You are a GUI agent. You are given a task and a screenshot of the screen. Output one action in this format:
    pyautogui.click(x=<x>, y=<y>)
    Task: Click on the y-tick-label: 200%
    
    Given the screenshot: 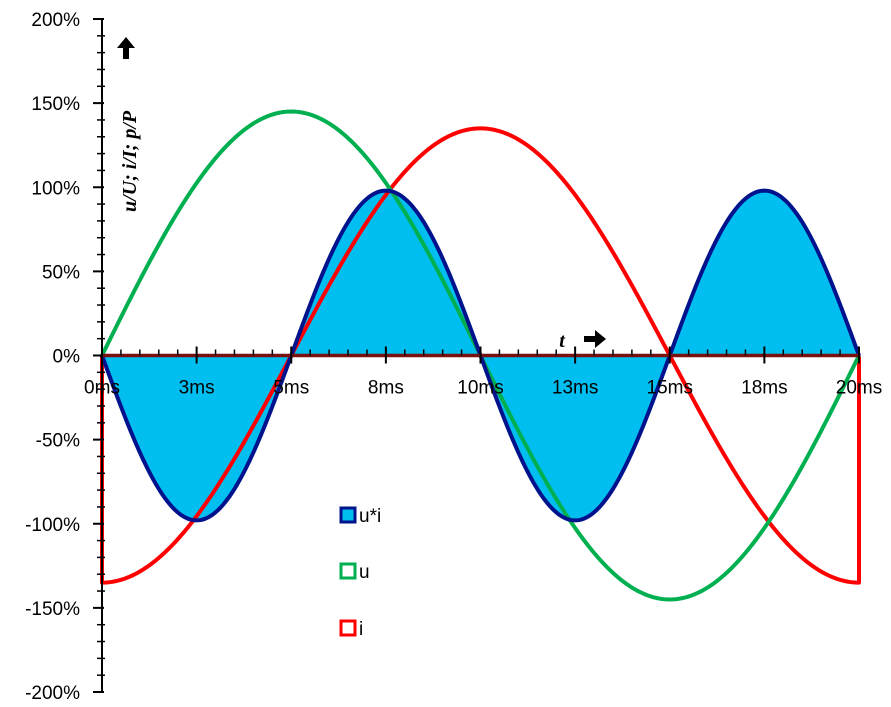 What is the action you would take?
    pyautogui.click(x=55, y=20)
    